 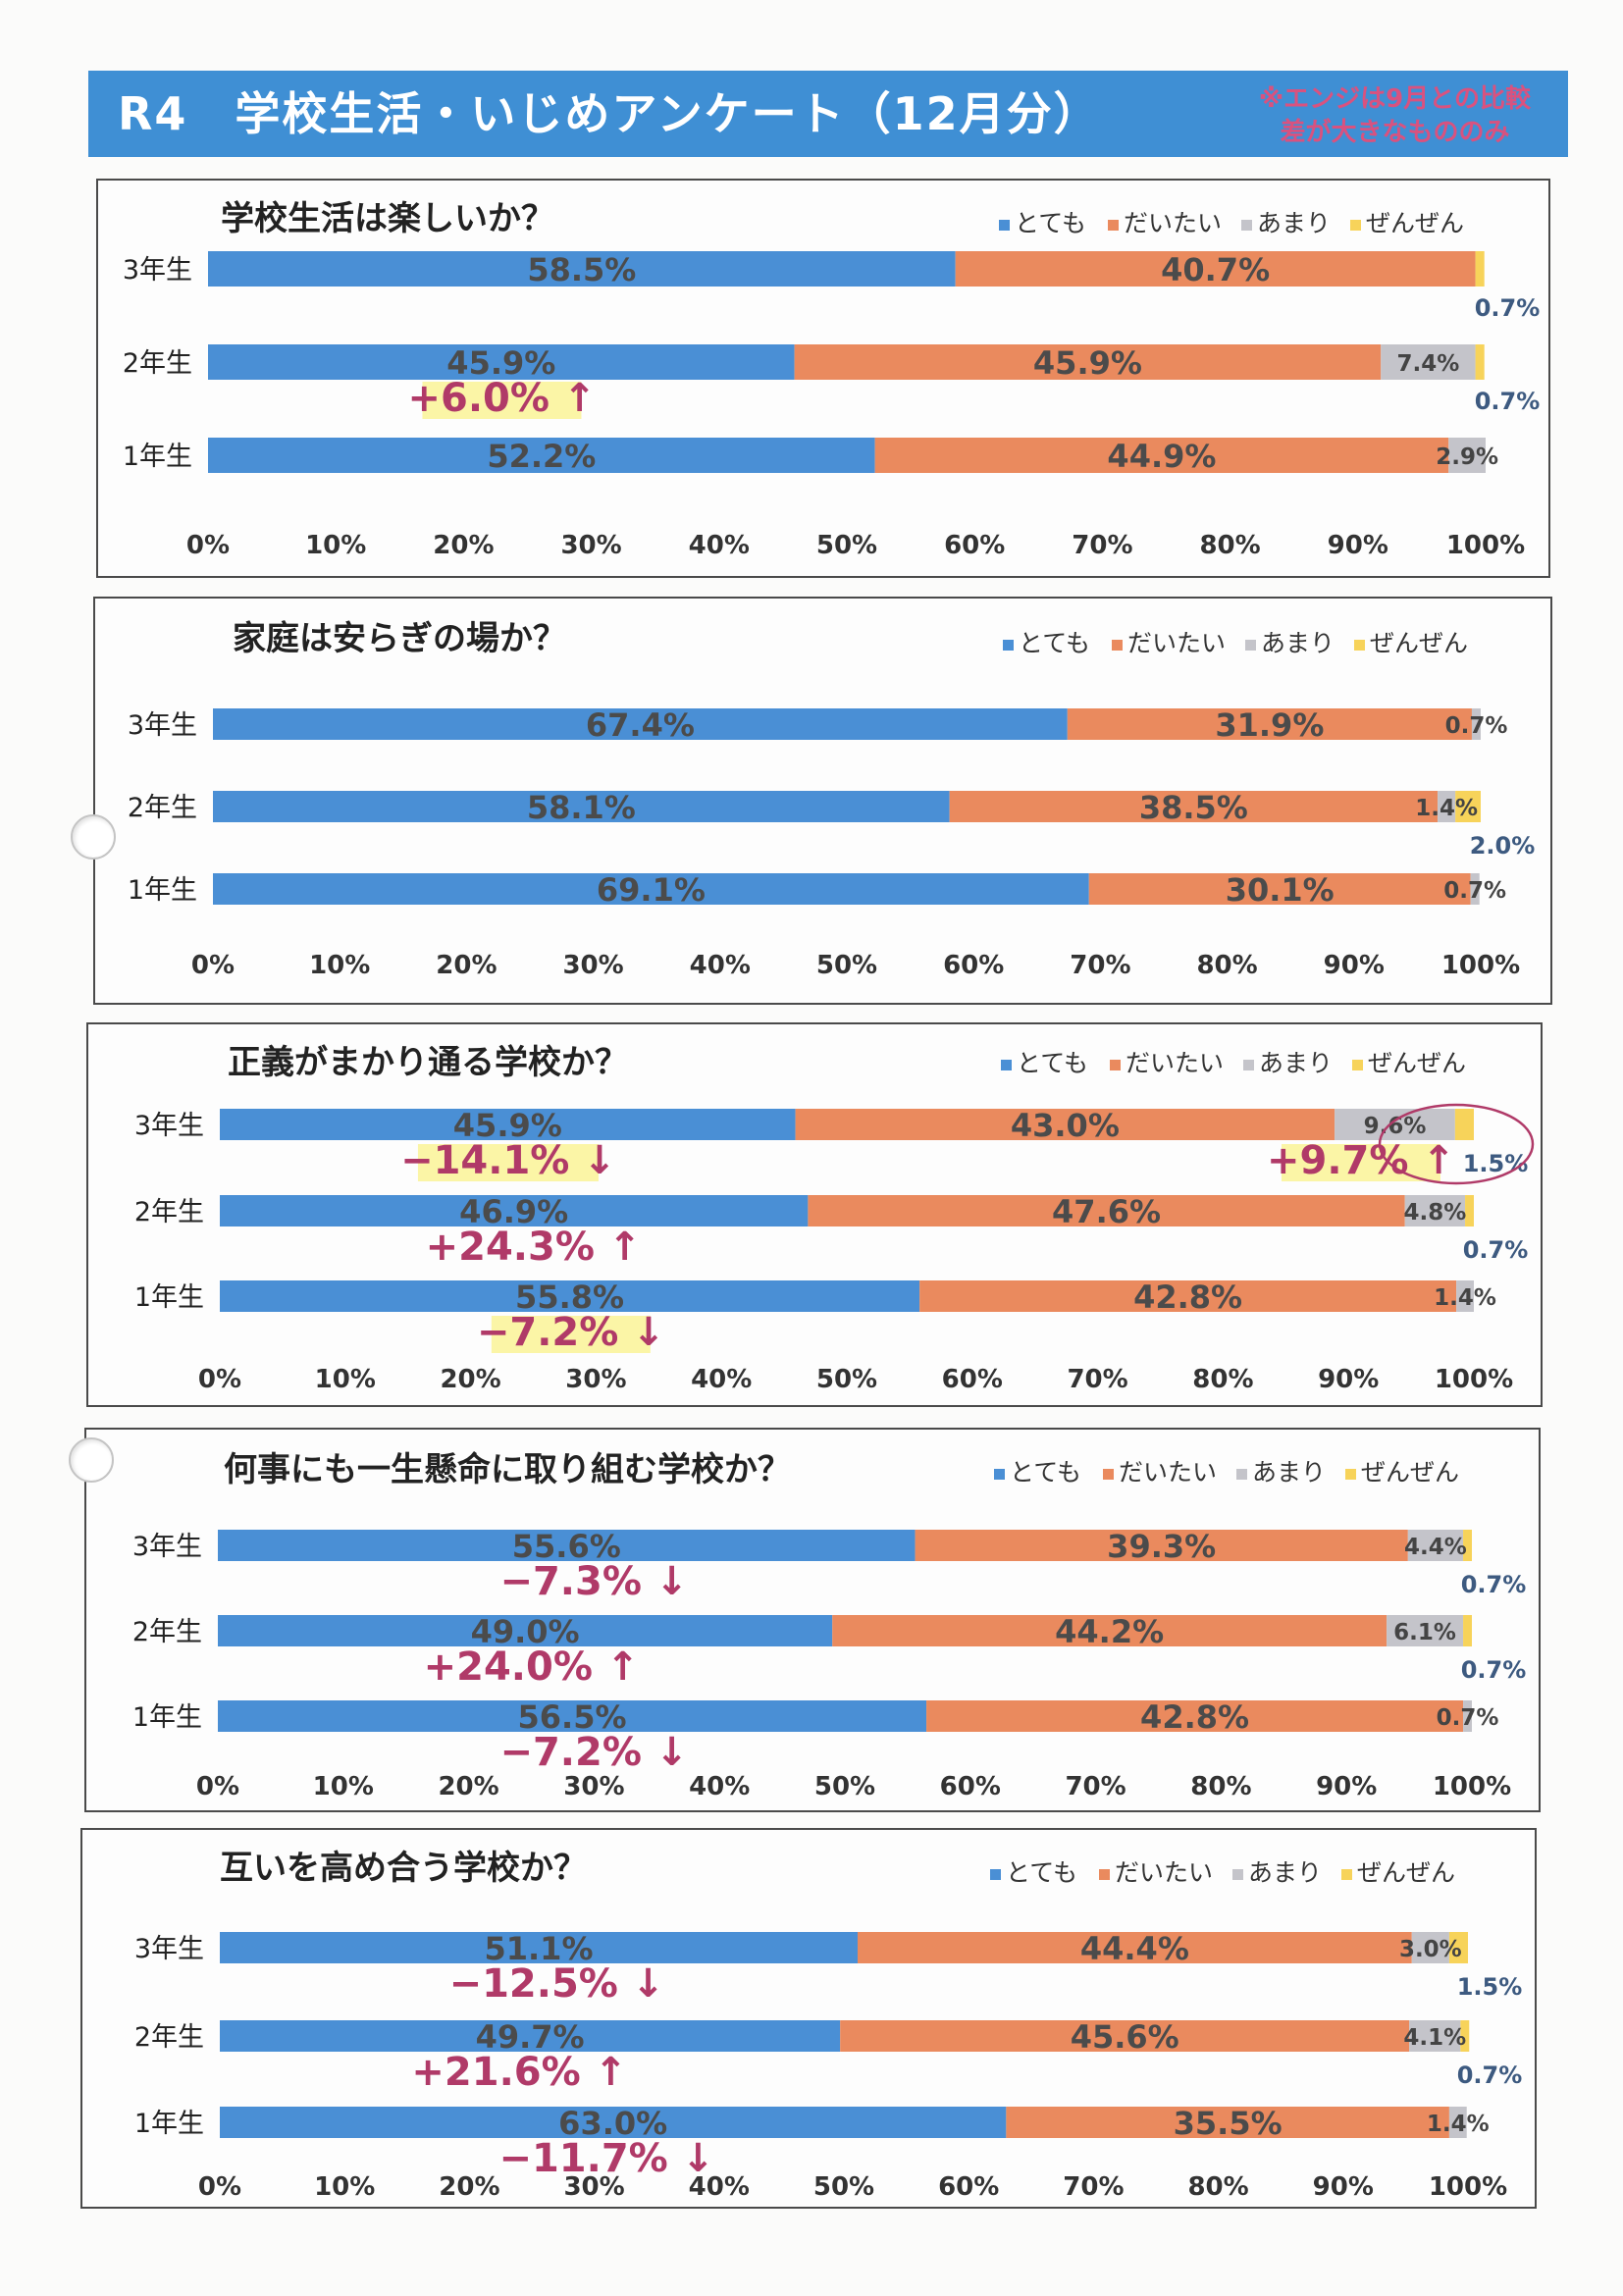 What do you see at coordinates (1467, 457) in the screenshot?
I see `data-label-amari: 2.9%` at bounding box center [1467, 457].